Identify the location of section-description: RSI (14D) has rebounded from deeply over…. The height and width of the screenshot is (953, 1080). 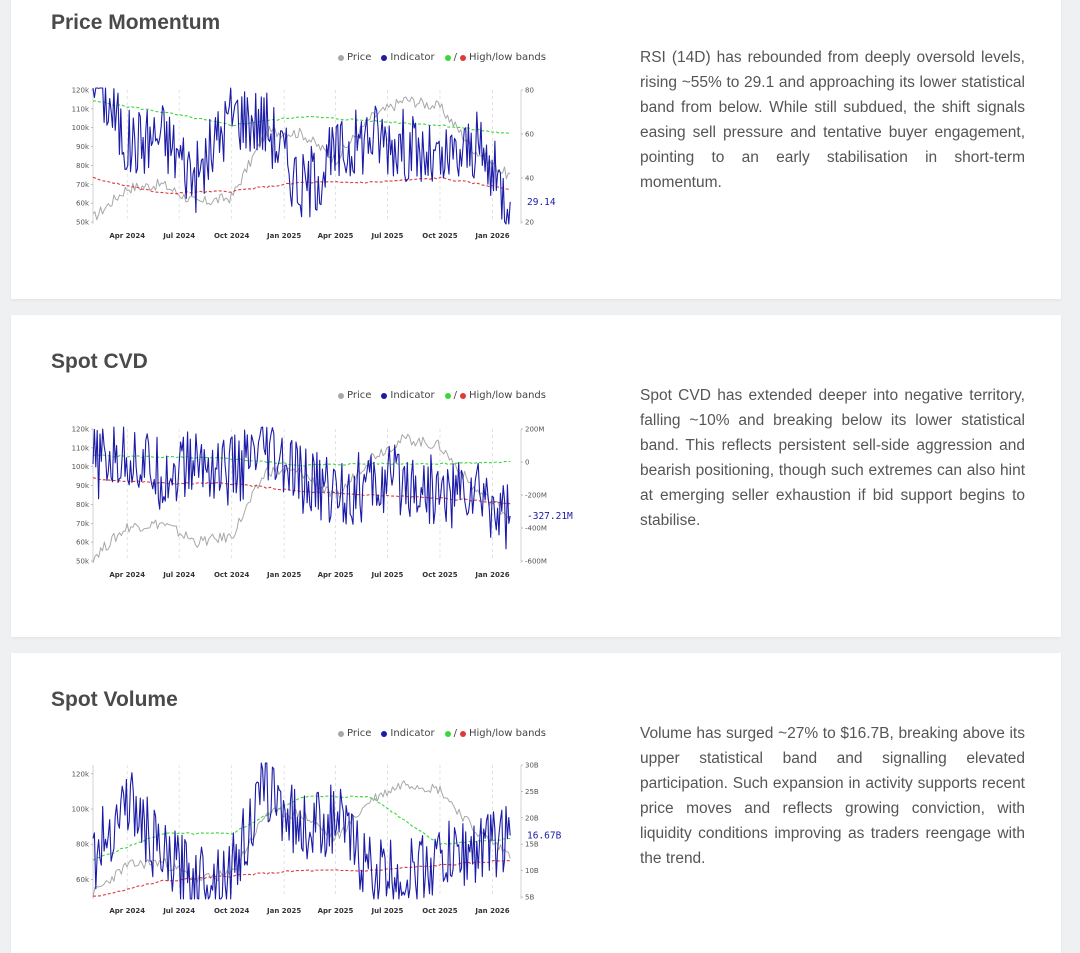
(832, 120).